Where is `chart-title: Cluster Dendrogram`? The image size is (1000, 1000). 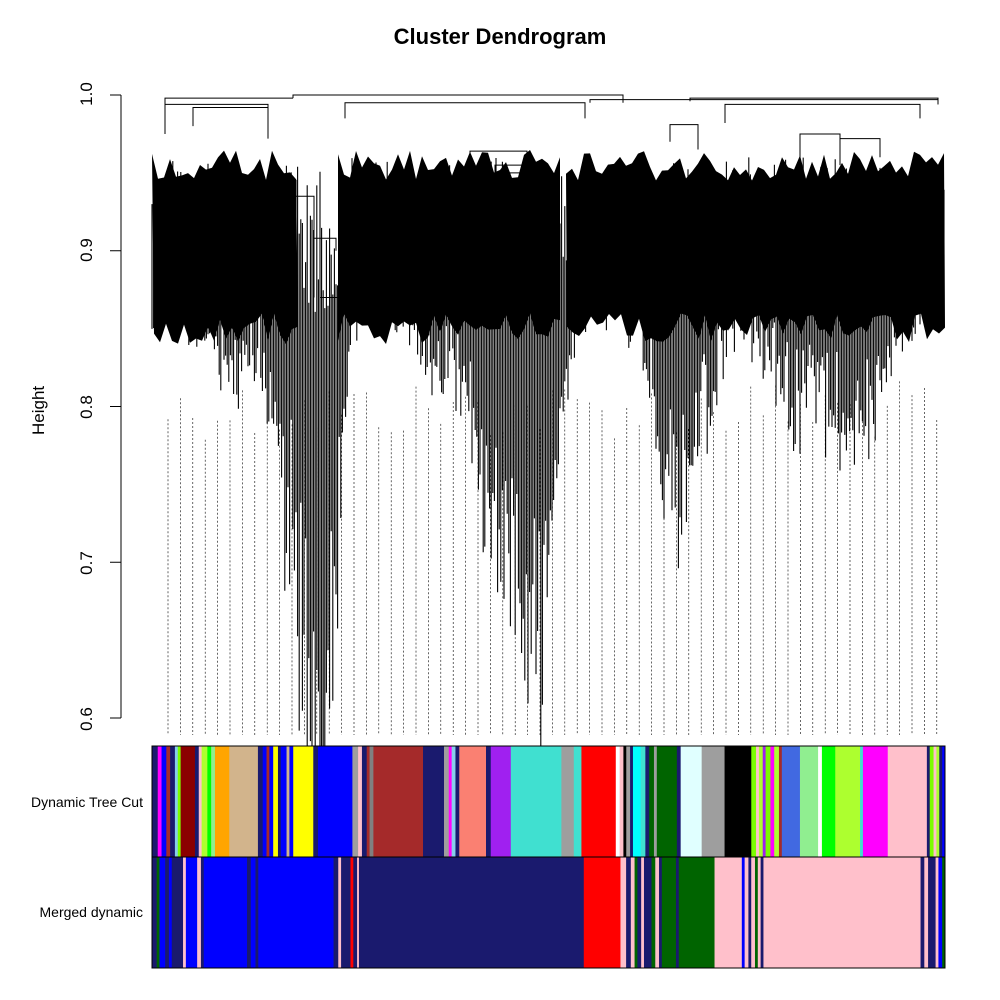
chart-title: Cluster Dendrogram is located at coordinates (500, 36).